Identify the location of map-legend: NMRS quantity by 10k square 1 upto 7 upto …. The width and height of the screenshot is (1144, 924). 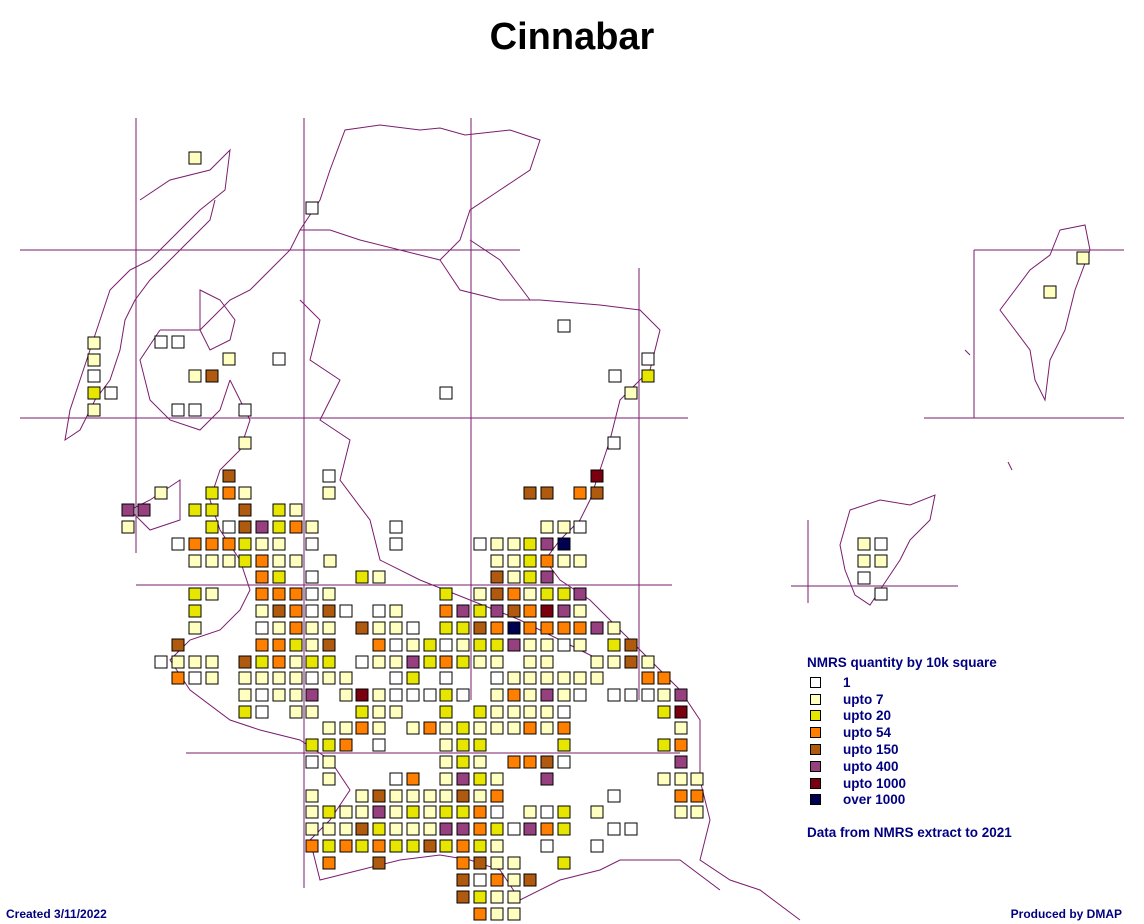
(909, 747).